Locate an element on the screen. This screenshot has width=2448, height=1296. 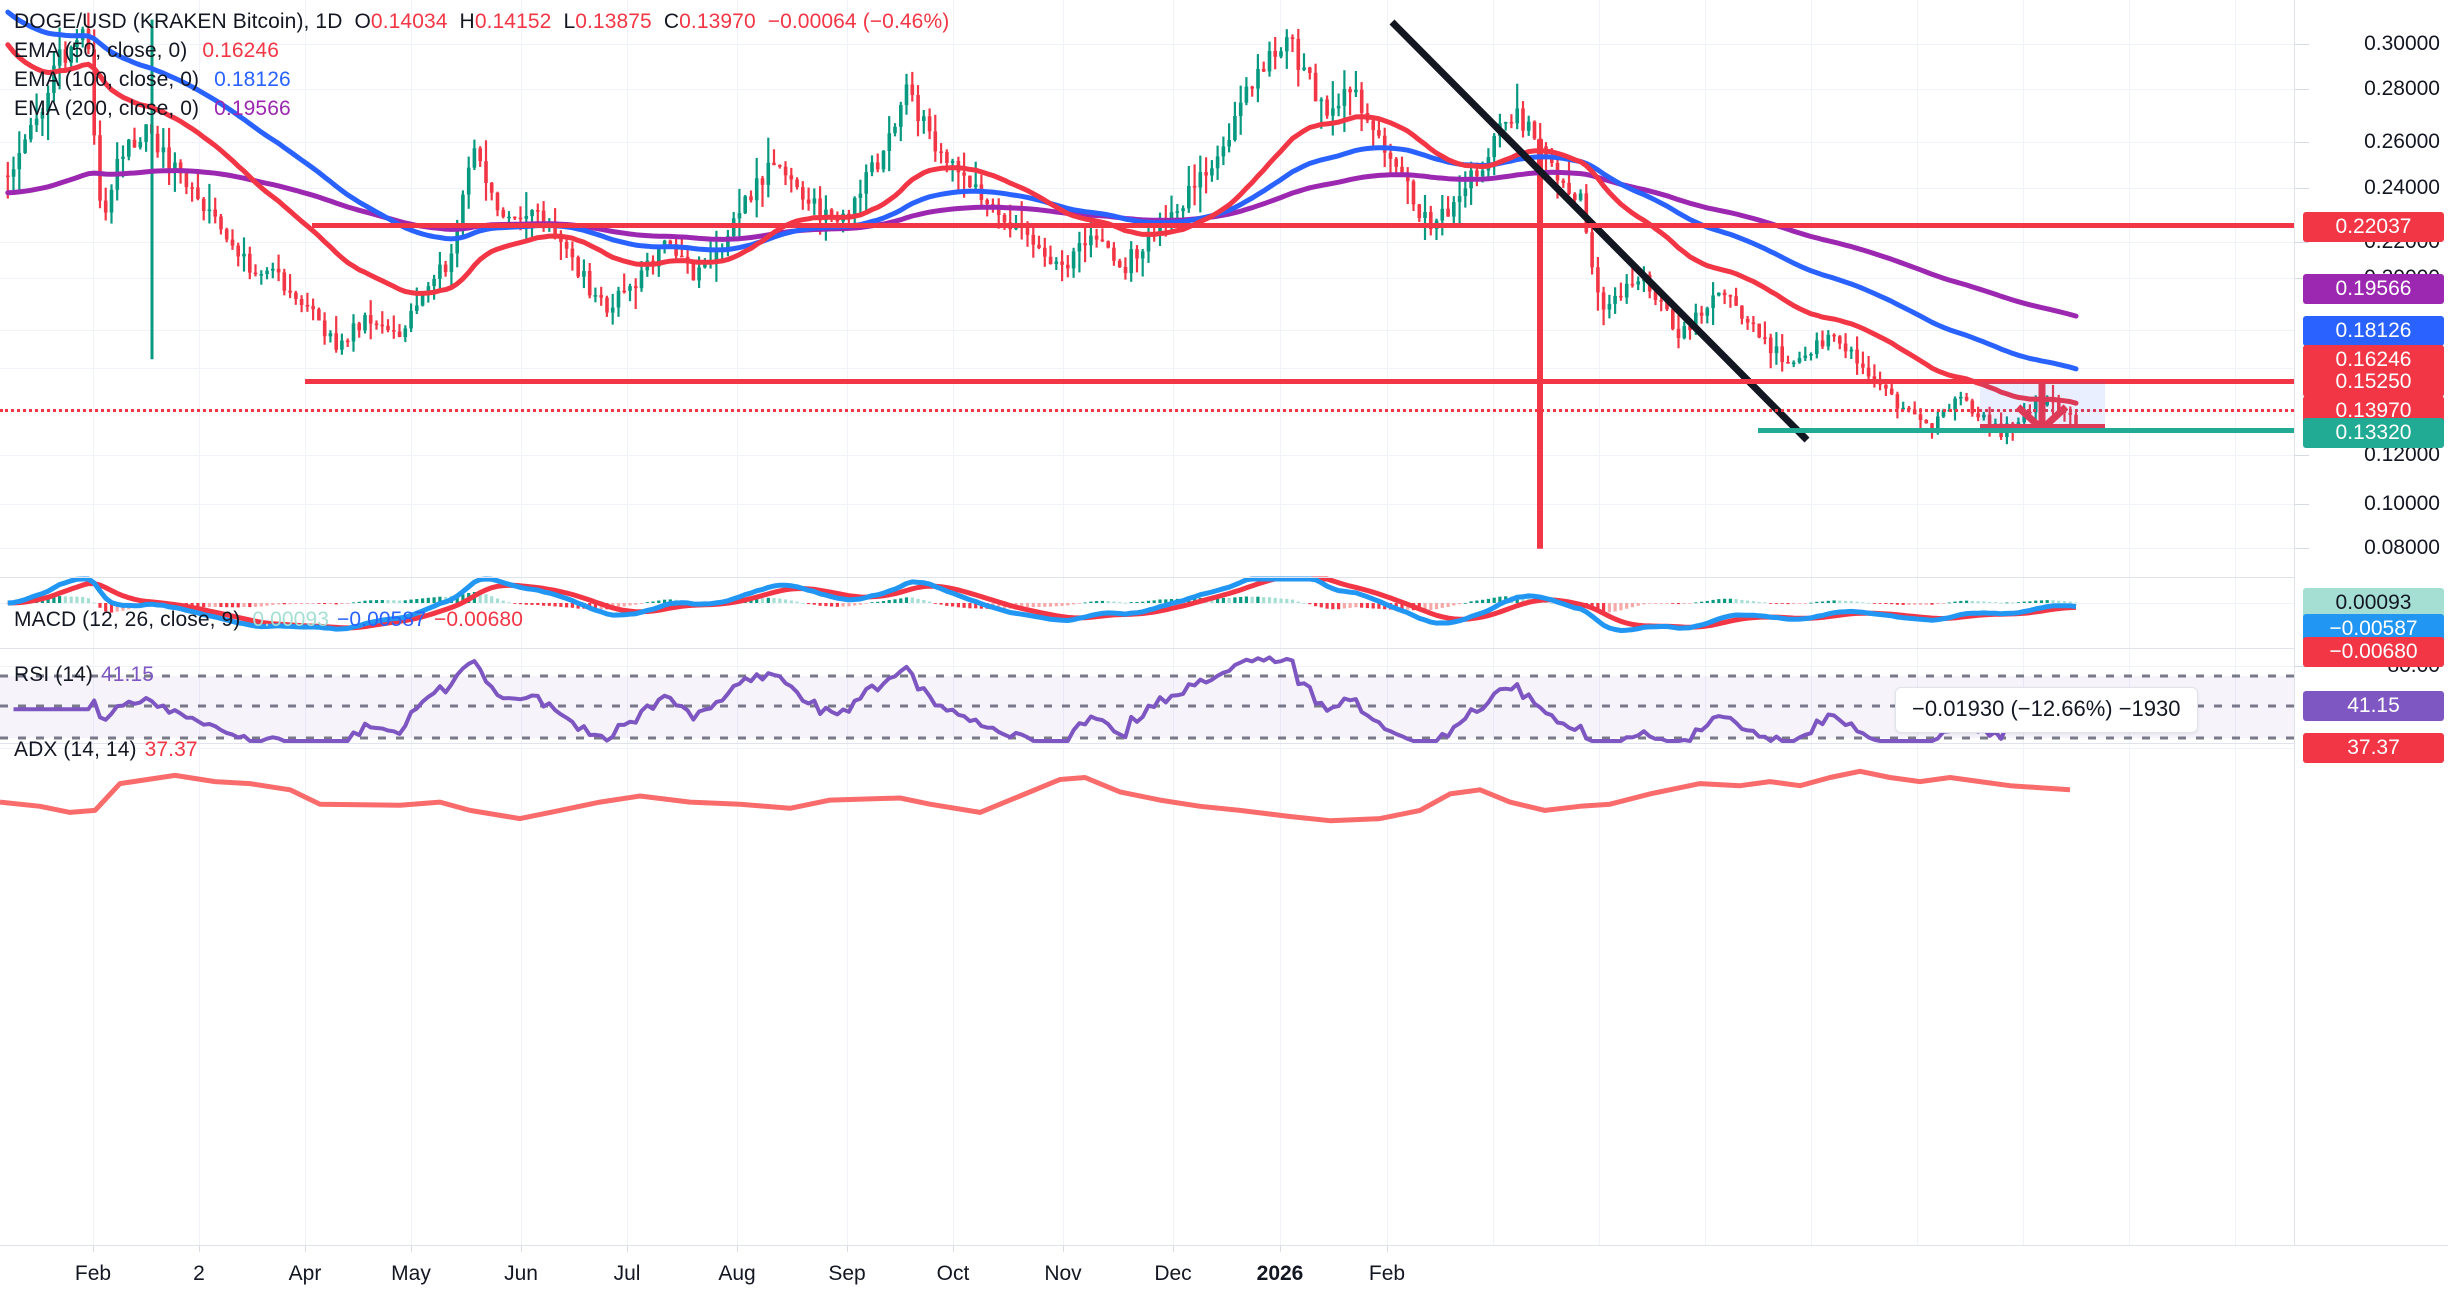
price-axis-tick-label: 0.10000 is located at coordinates (2402, 503).